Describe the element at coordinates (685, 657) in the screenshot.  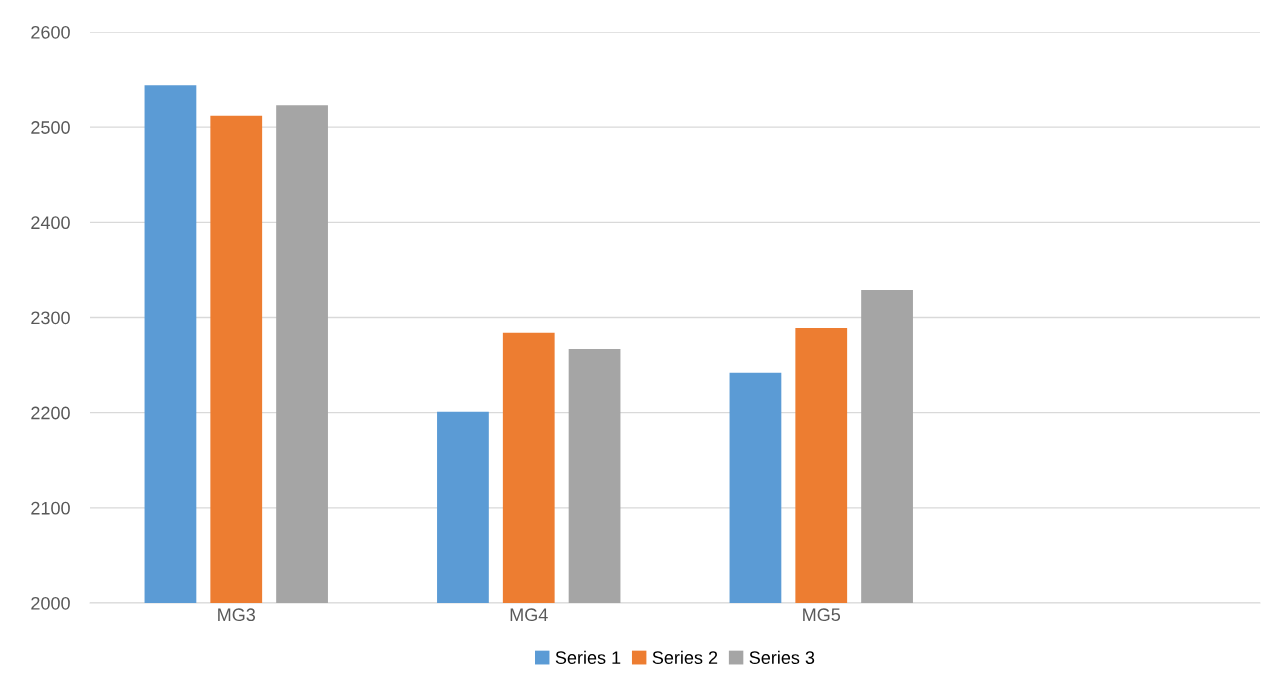
I see `legend-label: Series 2` at that location.